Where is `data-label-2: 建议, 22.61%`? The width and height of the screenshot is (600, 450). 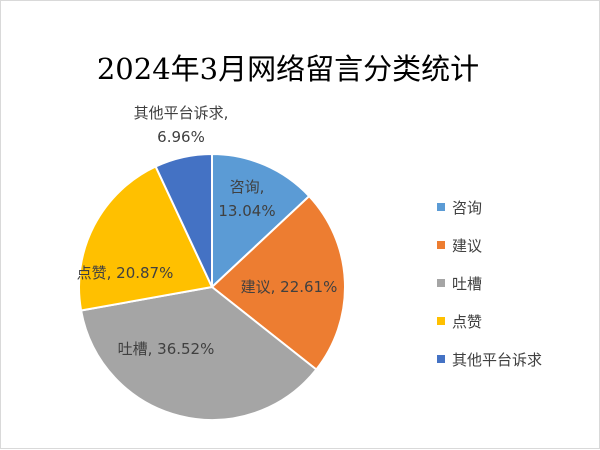
data-label-2: 建议, 22.61% is located at coordinates (289, 287).